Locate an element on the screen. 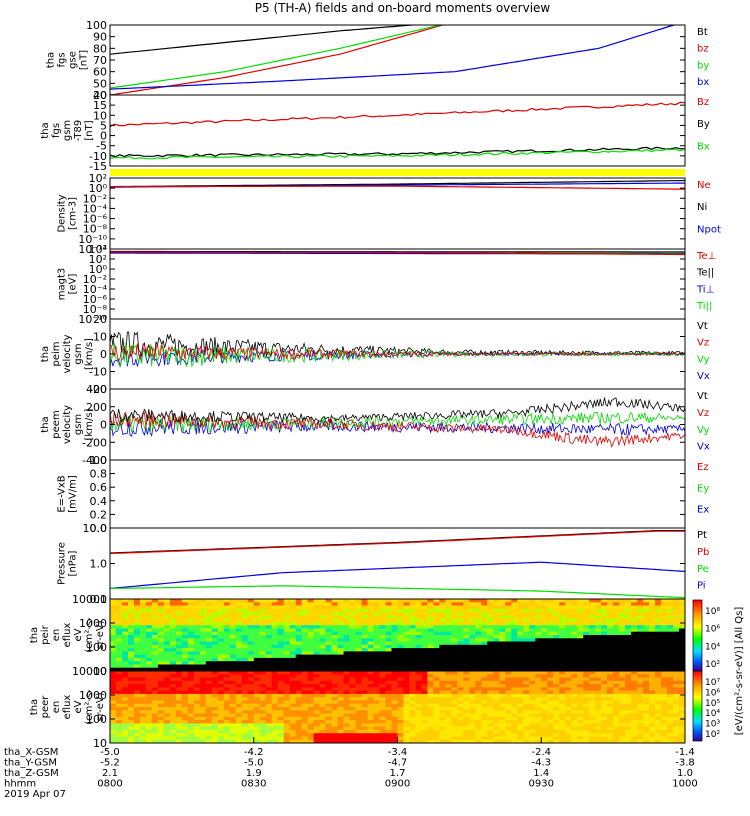 This screenshot has height=816, width=750. legend-vz: Vz is located at coordinates (703, 343).